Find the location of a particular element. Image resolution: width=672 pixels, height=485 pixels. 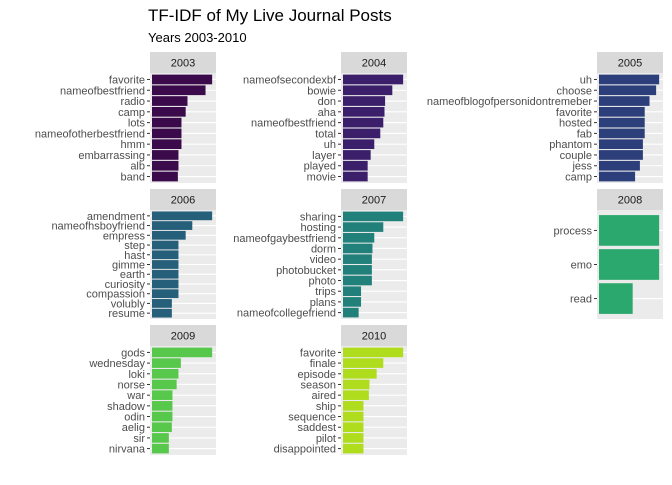

y-tick-label: read is located at coordinates (581, 300).